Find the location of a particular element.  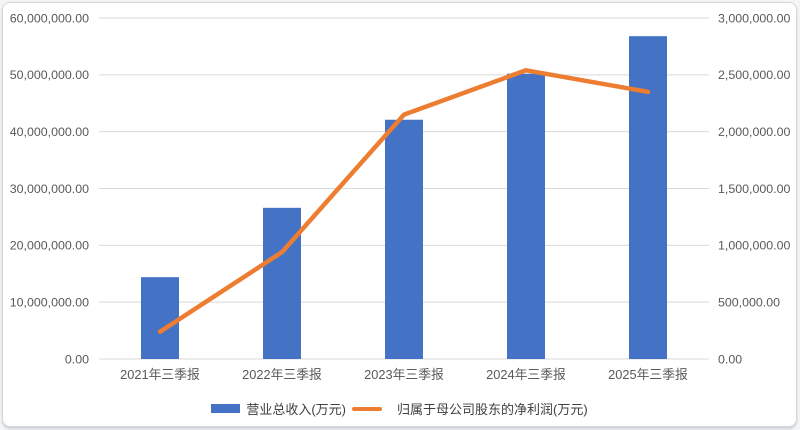

x-axis-category-label: 2024年三季报 is located at coordinates (526, 374).